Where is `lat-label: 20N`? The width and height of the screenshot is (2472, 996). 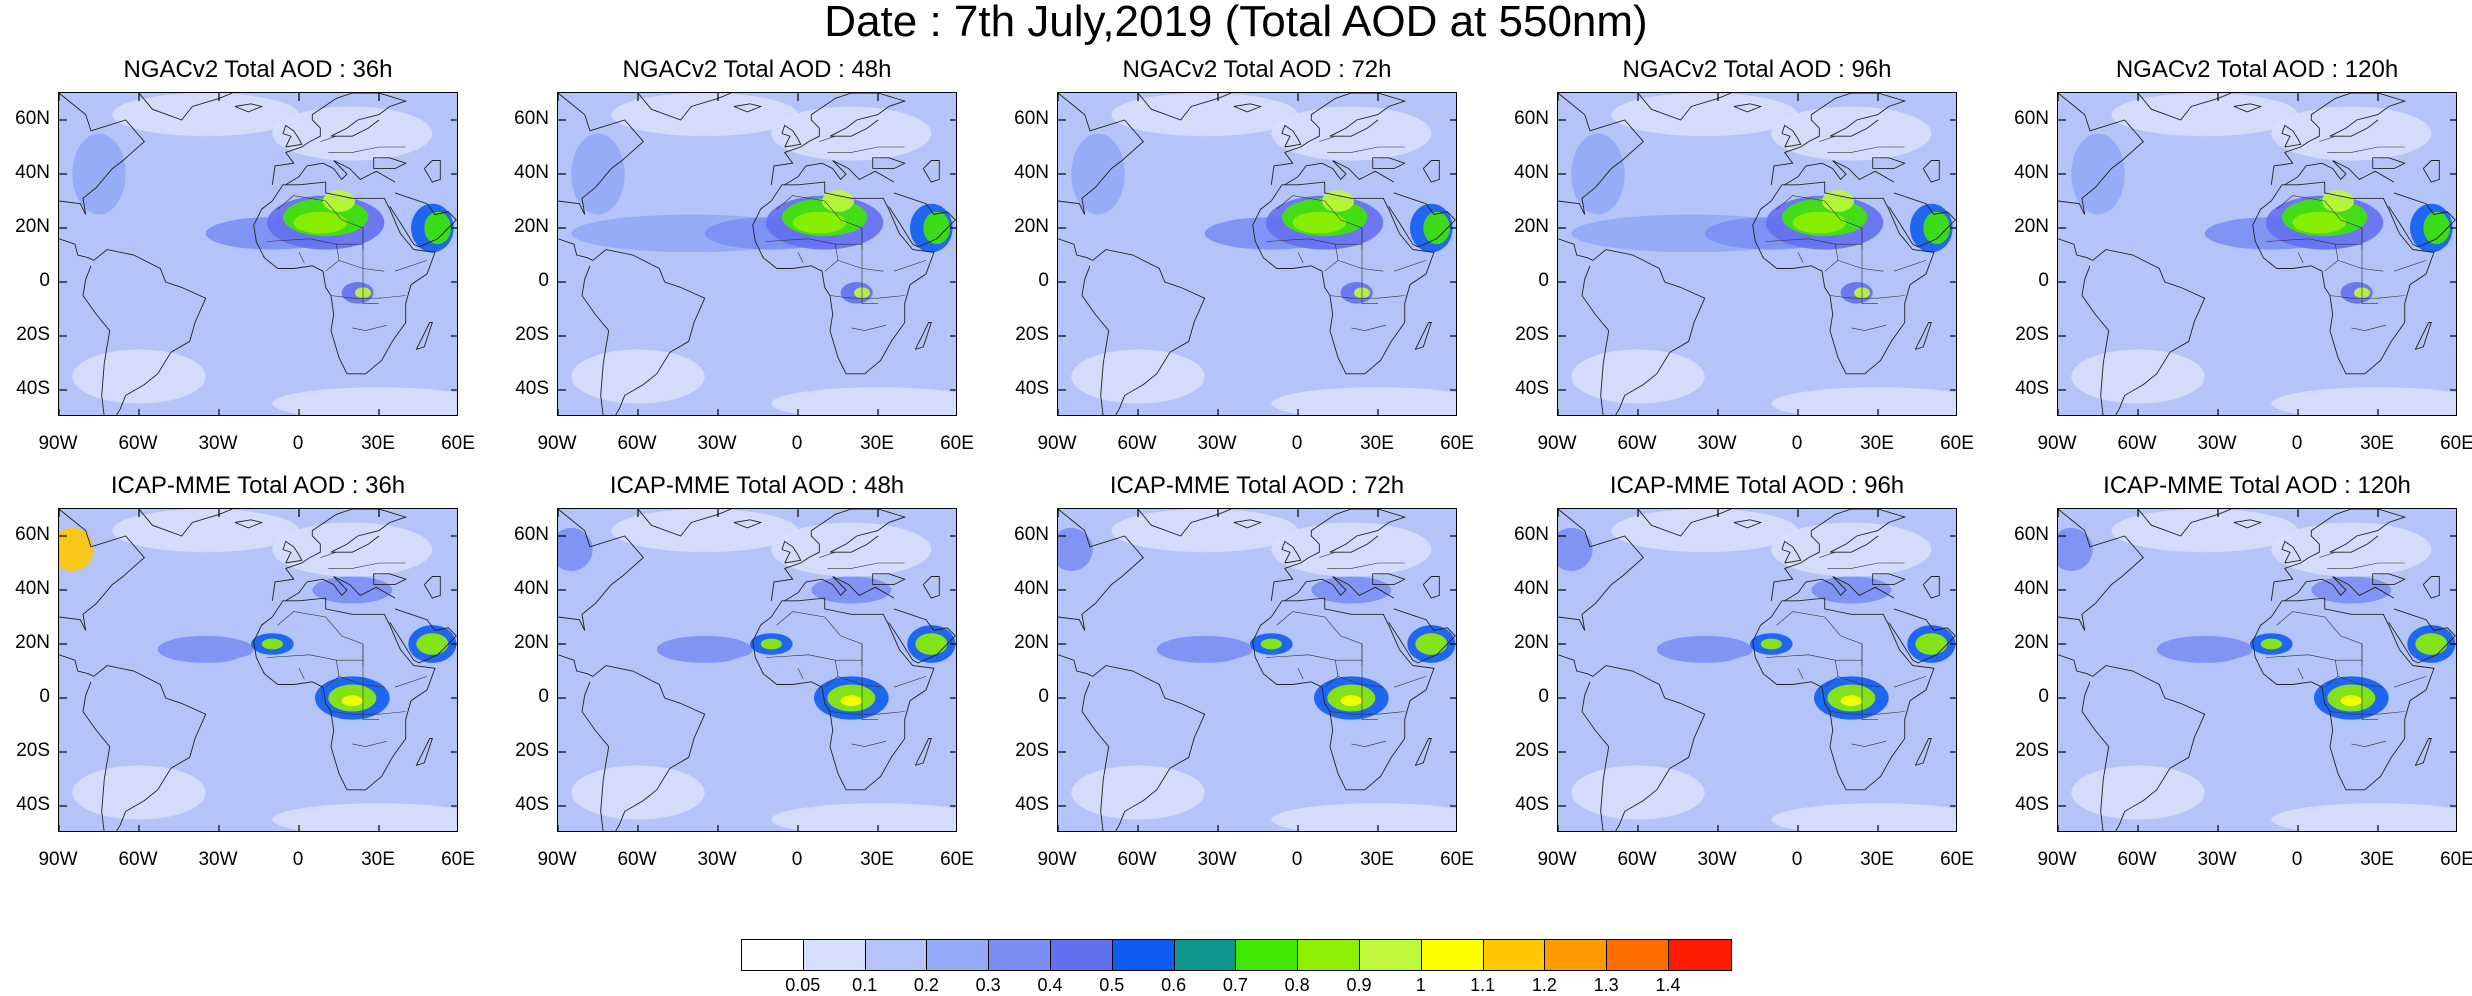
lat-label: 20N is located at coordinates (531, 642).